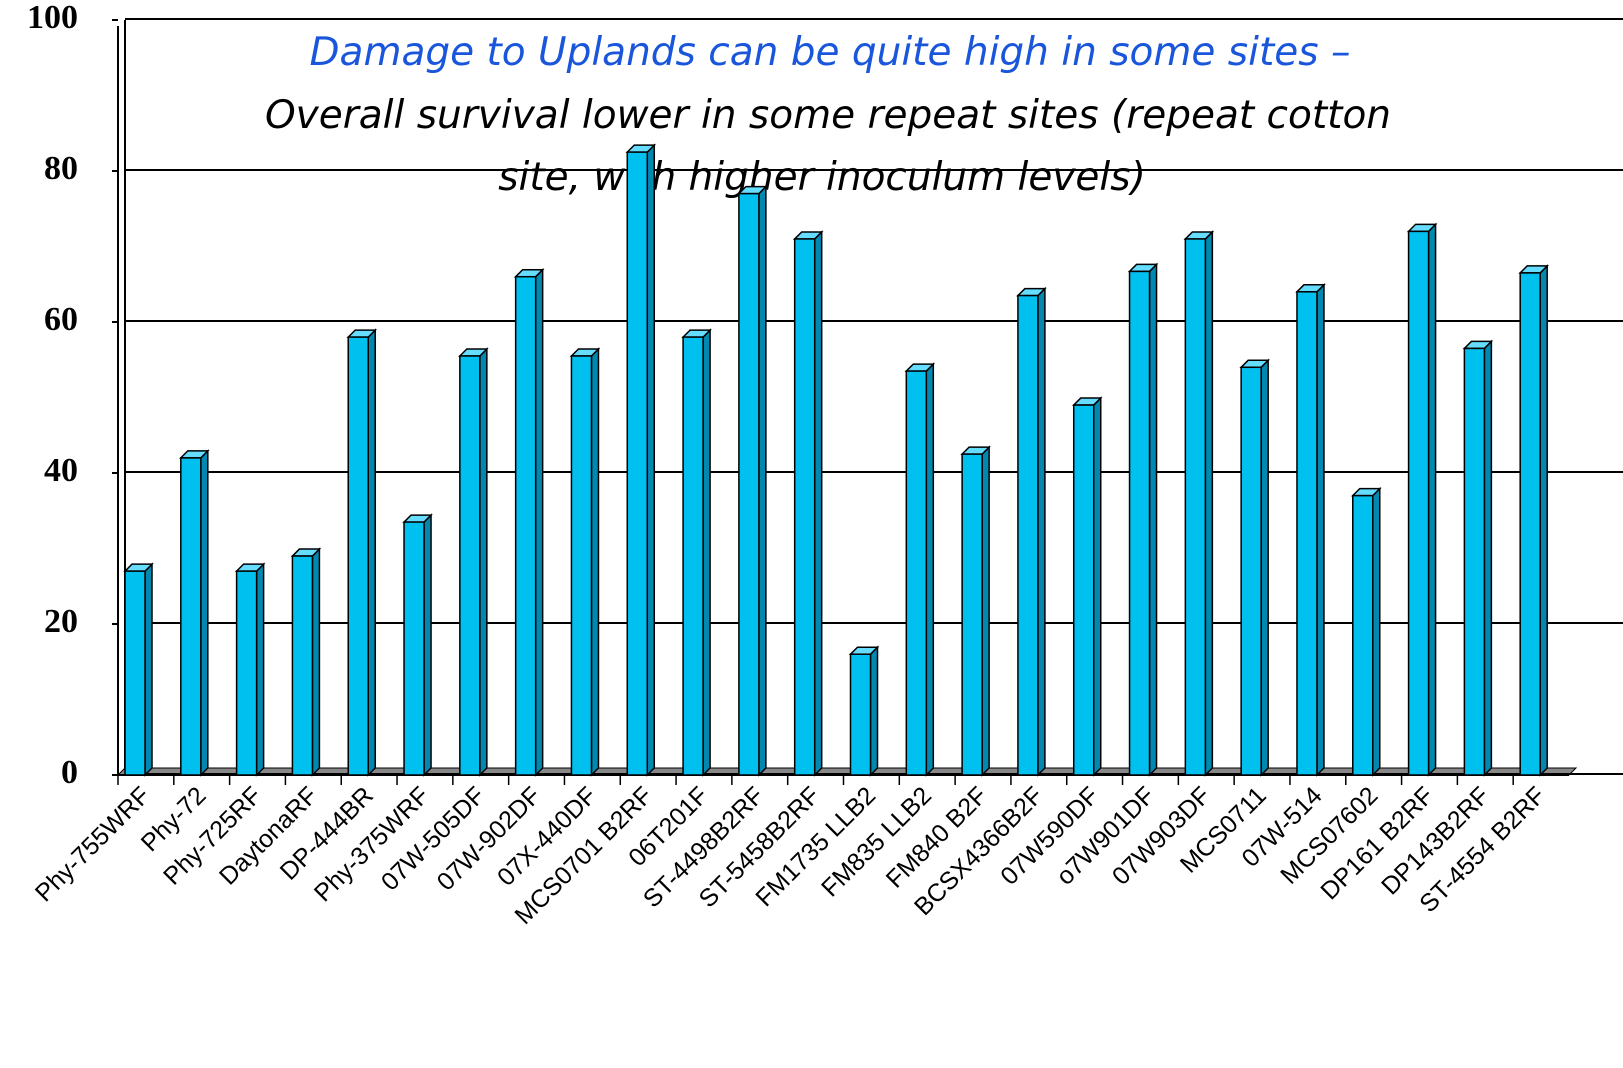 This screenshot has width=1623, height=1068. What do you see at coordinates (69, 772) in the screenshot?
I see `y-tick-label: 0` at bounding box center [69, 772].